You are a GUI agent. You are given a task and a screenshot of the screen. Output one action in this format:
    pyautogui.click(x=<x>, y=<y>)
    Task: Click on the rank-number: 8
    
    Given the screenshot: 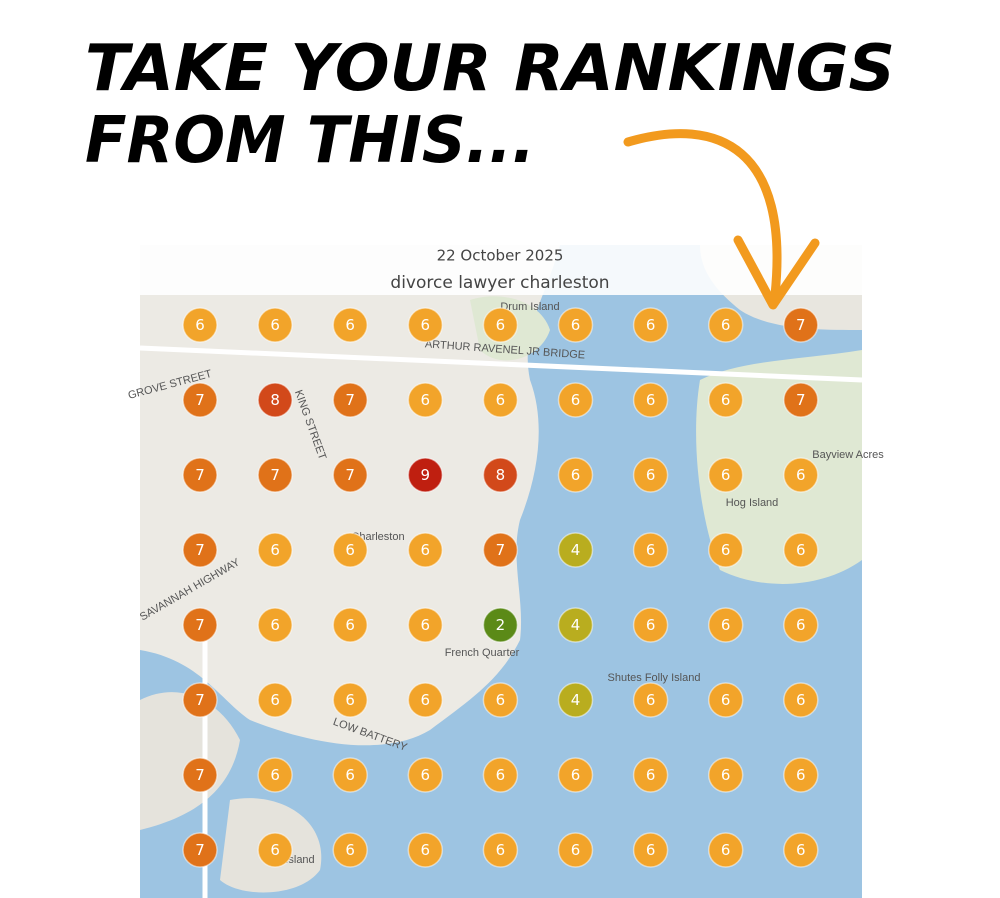 What is the action you would take?
    pyautogui.click(x=501, y=475)
    